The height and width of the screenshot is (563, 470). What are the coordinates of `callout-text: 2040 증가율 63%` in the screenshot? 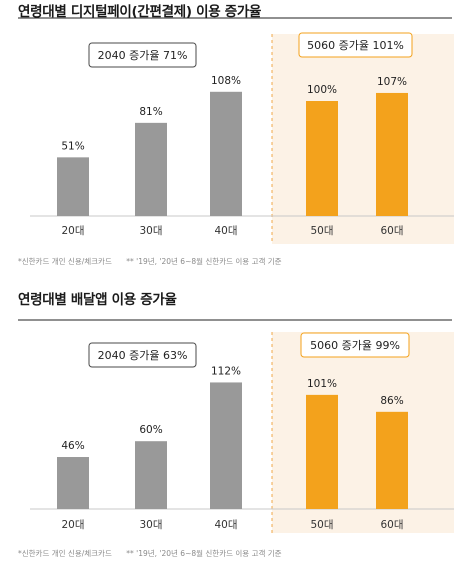 It's located at (143, 355).